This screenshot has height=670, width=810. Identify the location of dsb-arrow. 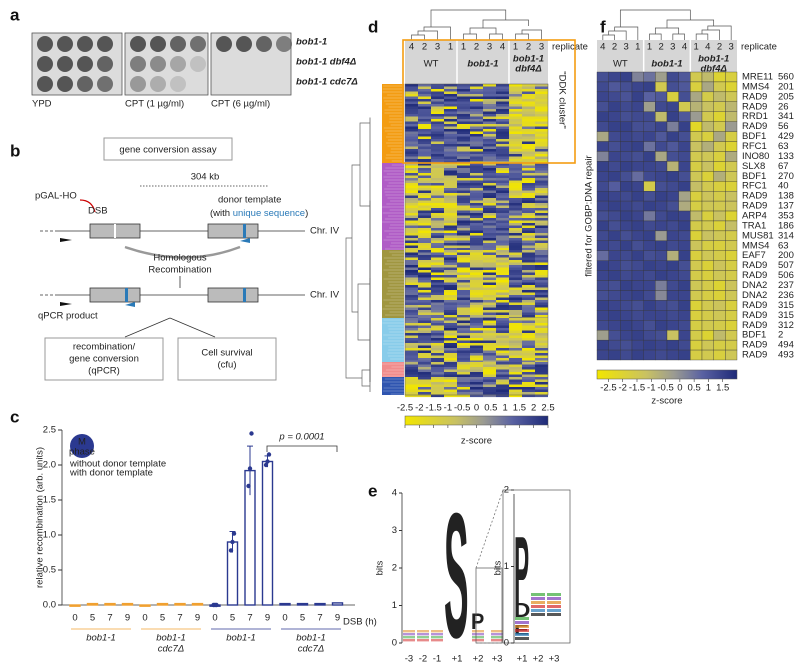
(87, 206).